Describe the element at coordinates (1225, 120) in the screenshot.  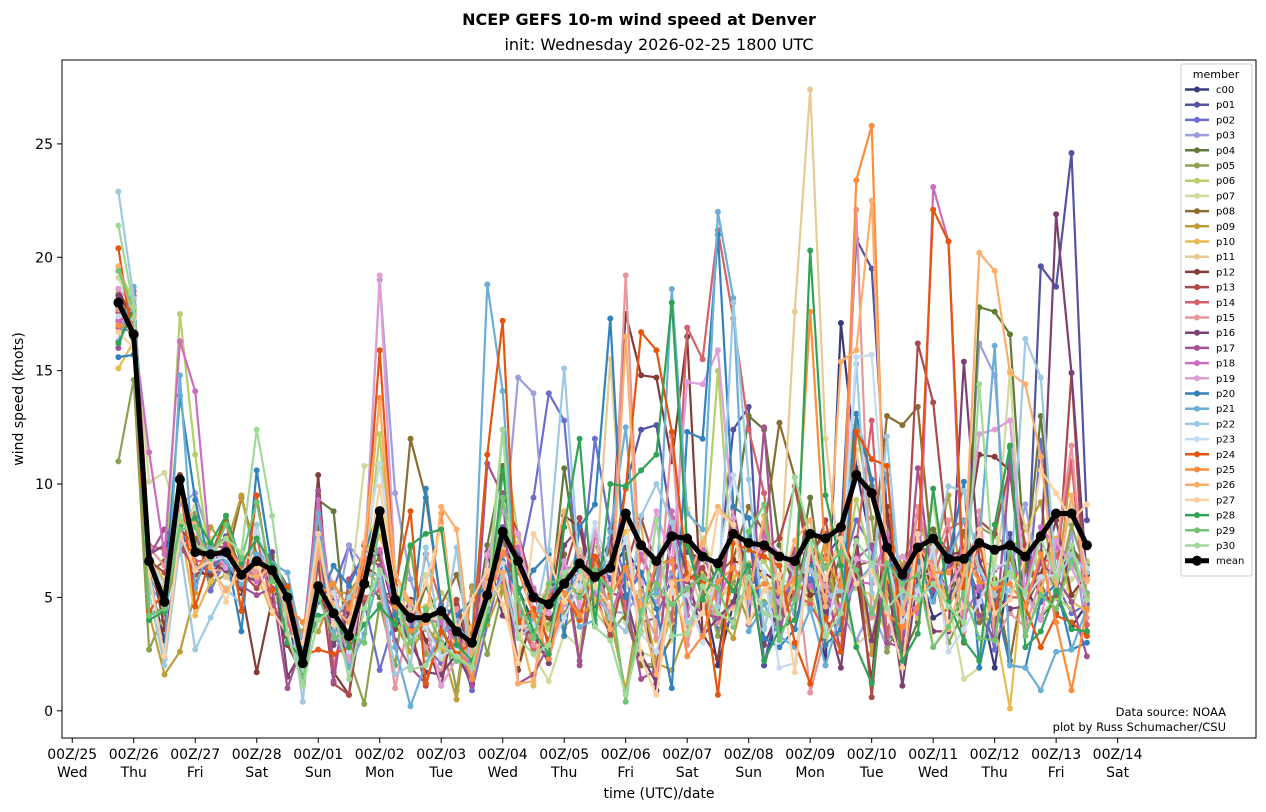
I see `legend-label: p02` at that location.